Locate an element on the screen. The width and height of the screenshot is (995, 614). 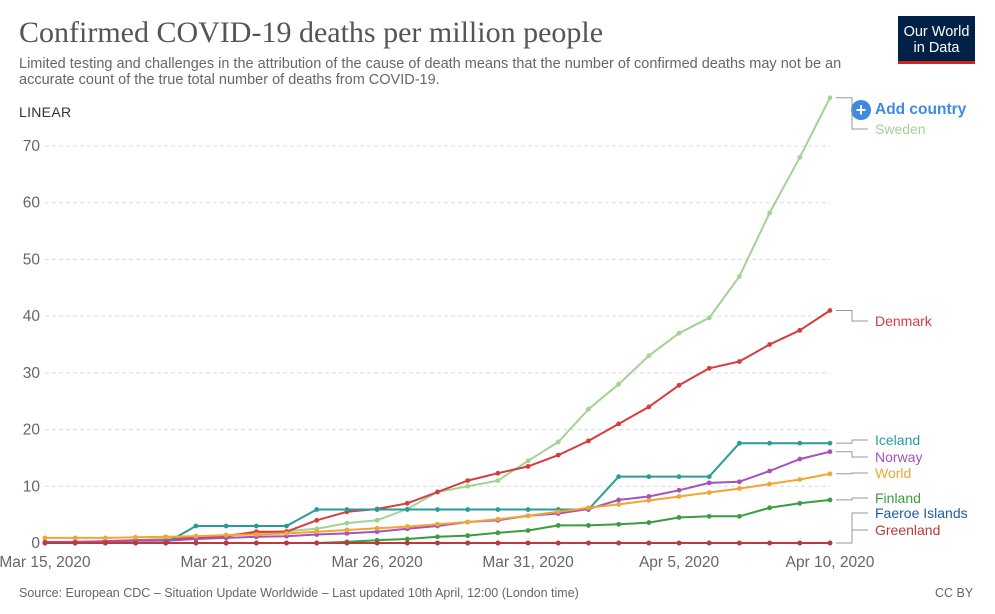
series-end-label: Sweden is located at coordinates (900, 129).